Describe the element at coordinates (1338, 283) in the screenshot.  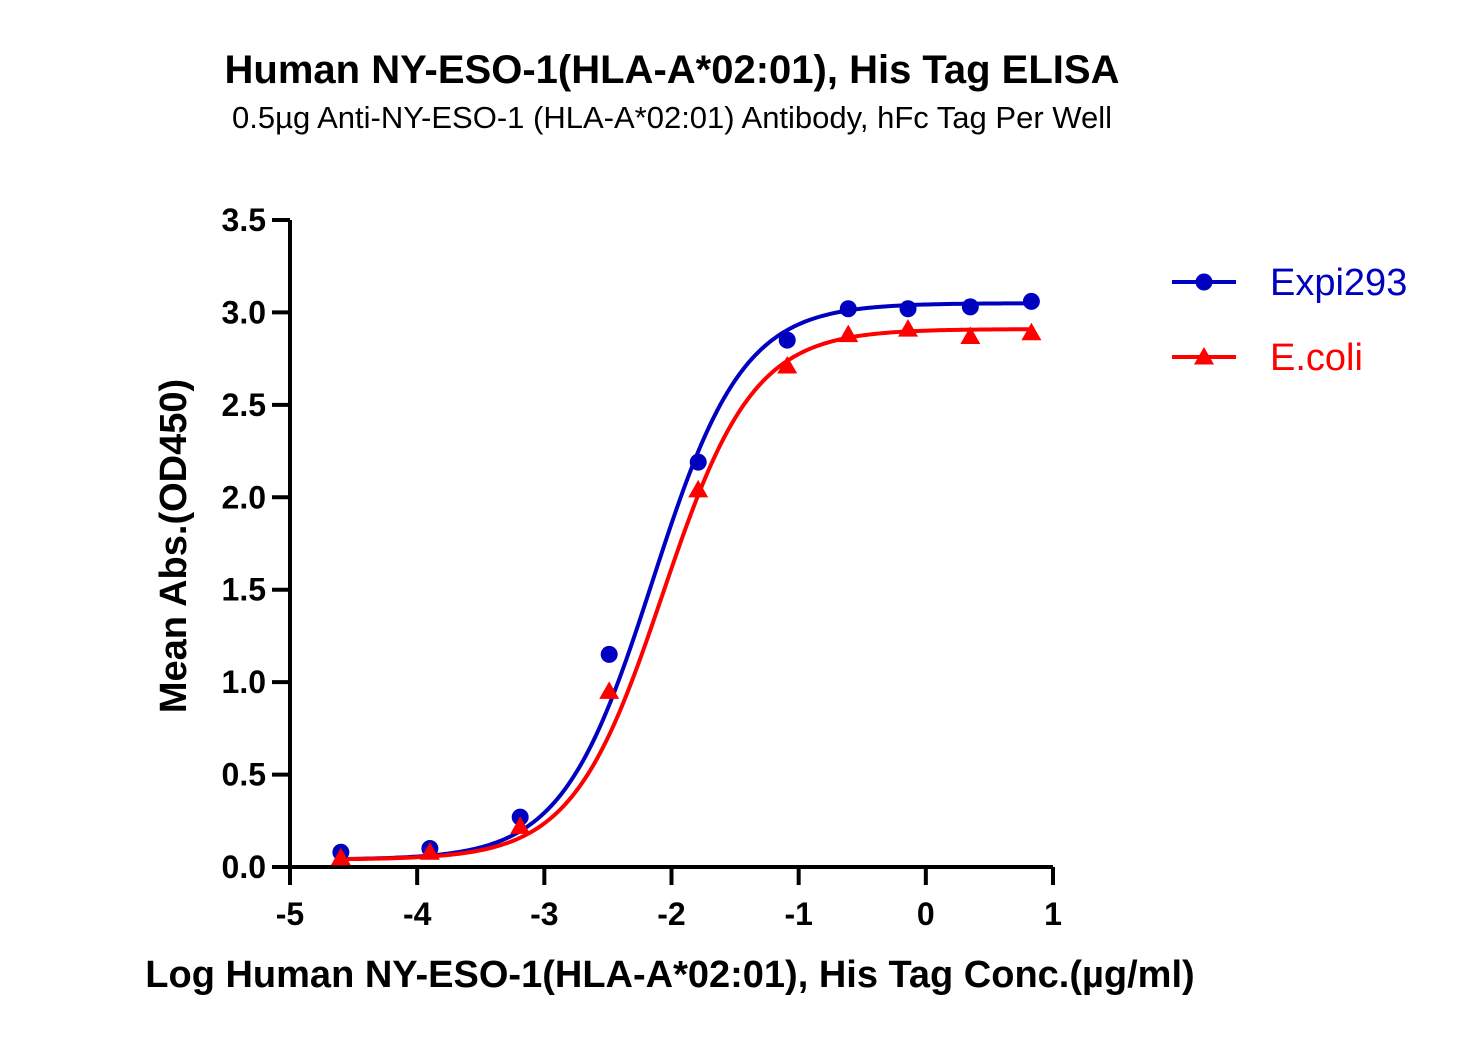
I see `legend-label: Expi293` at that location.